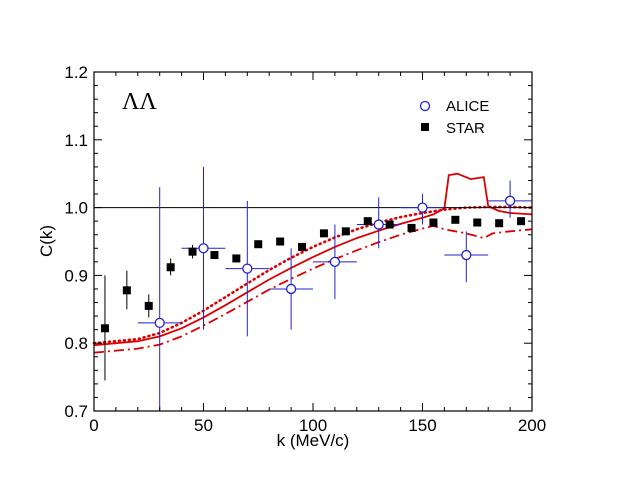  What do you see at coordinates (76, 72) in the screenshot?
I see `y-tick-label: 1.2` at bounding box center [76, 72].